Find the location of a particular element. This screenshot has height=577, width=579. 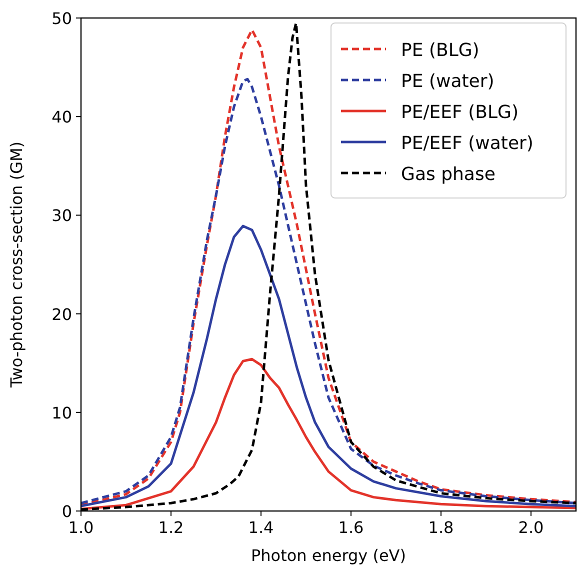

x-tick-label: 1.2 is located at coordinates (171, 527).